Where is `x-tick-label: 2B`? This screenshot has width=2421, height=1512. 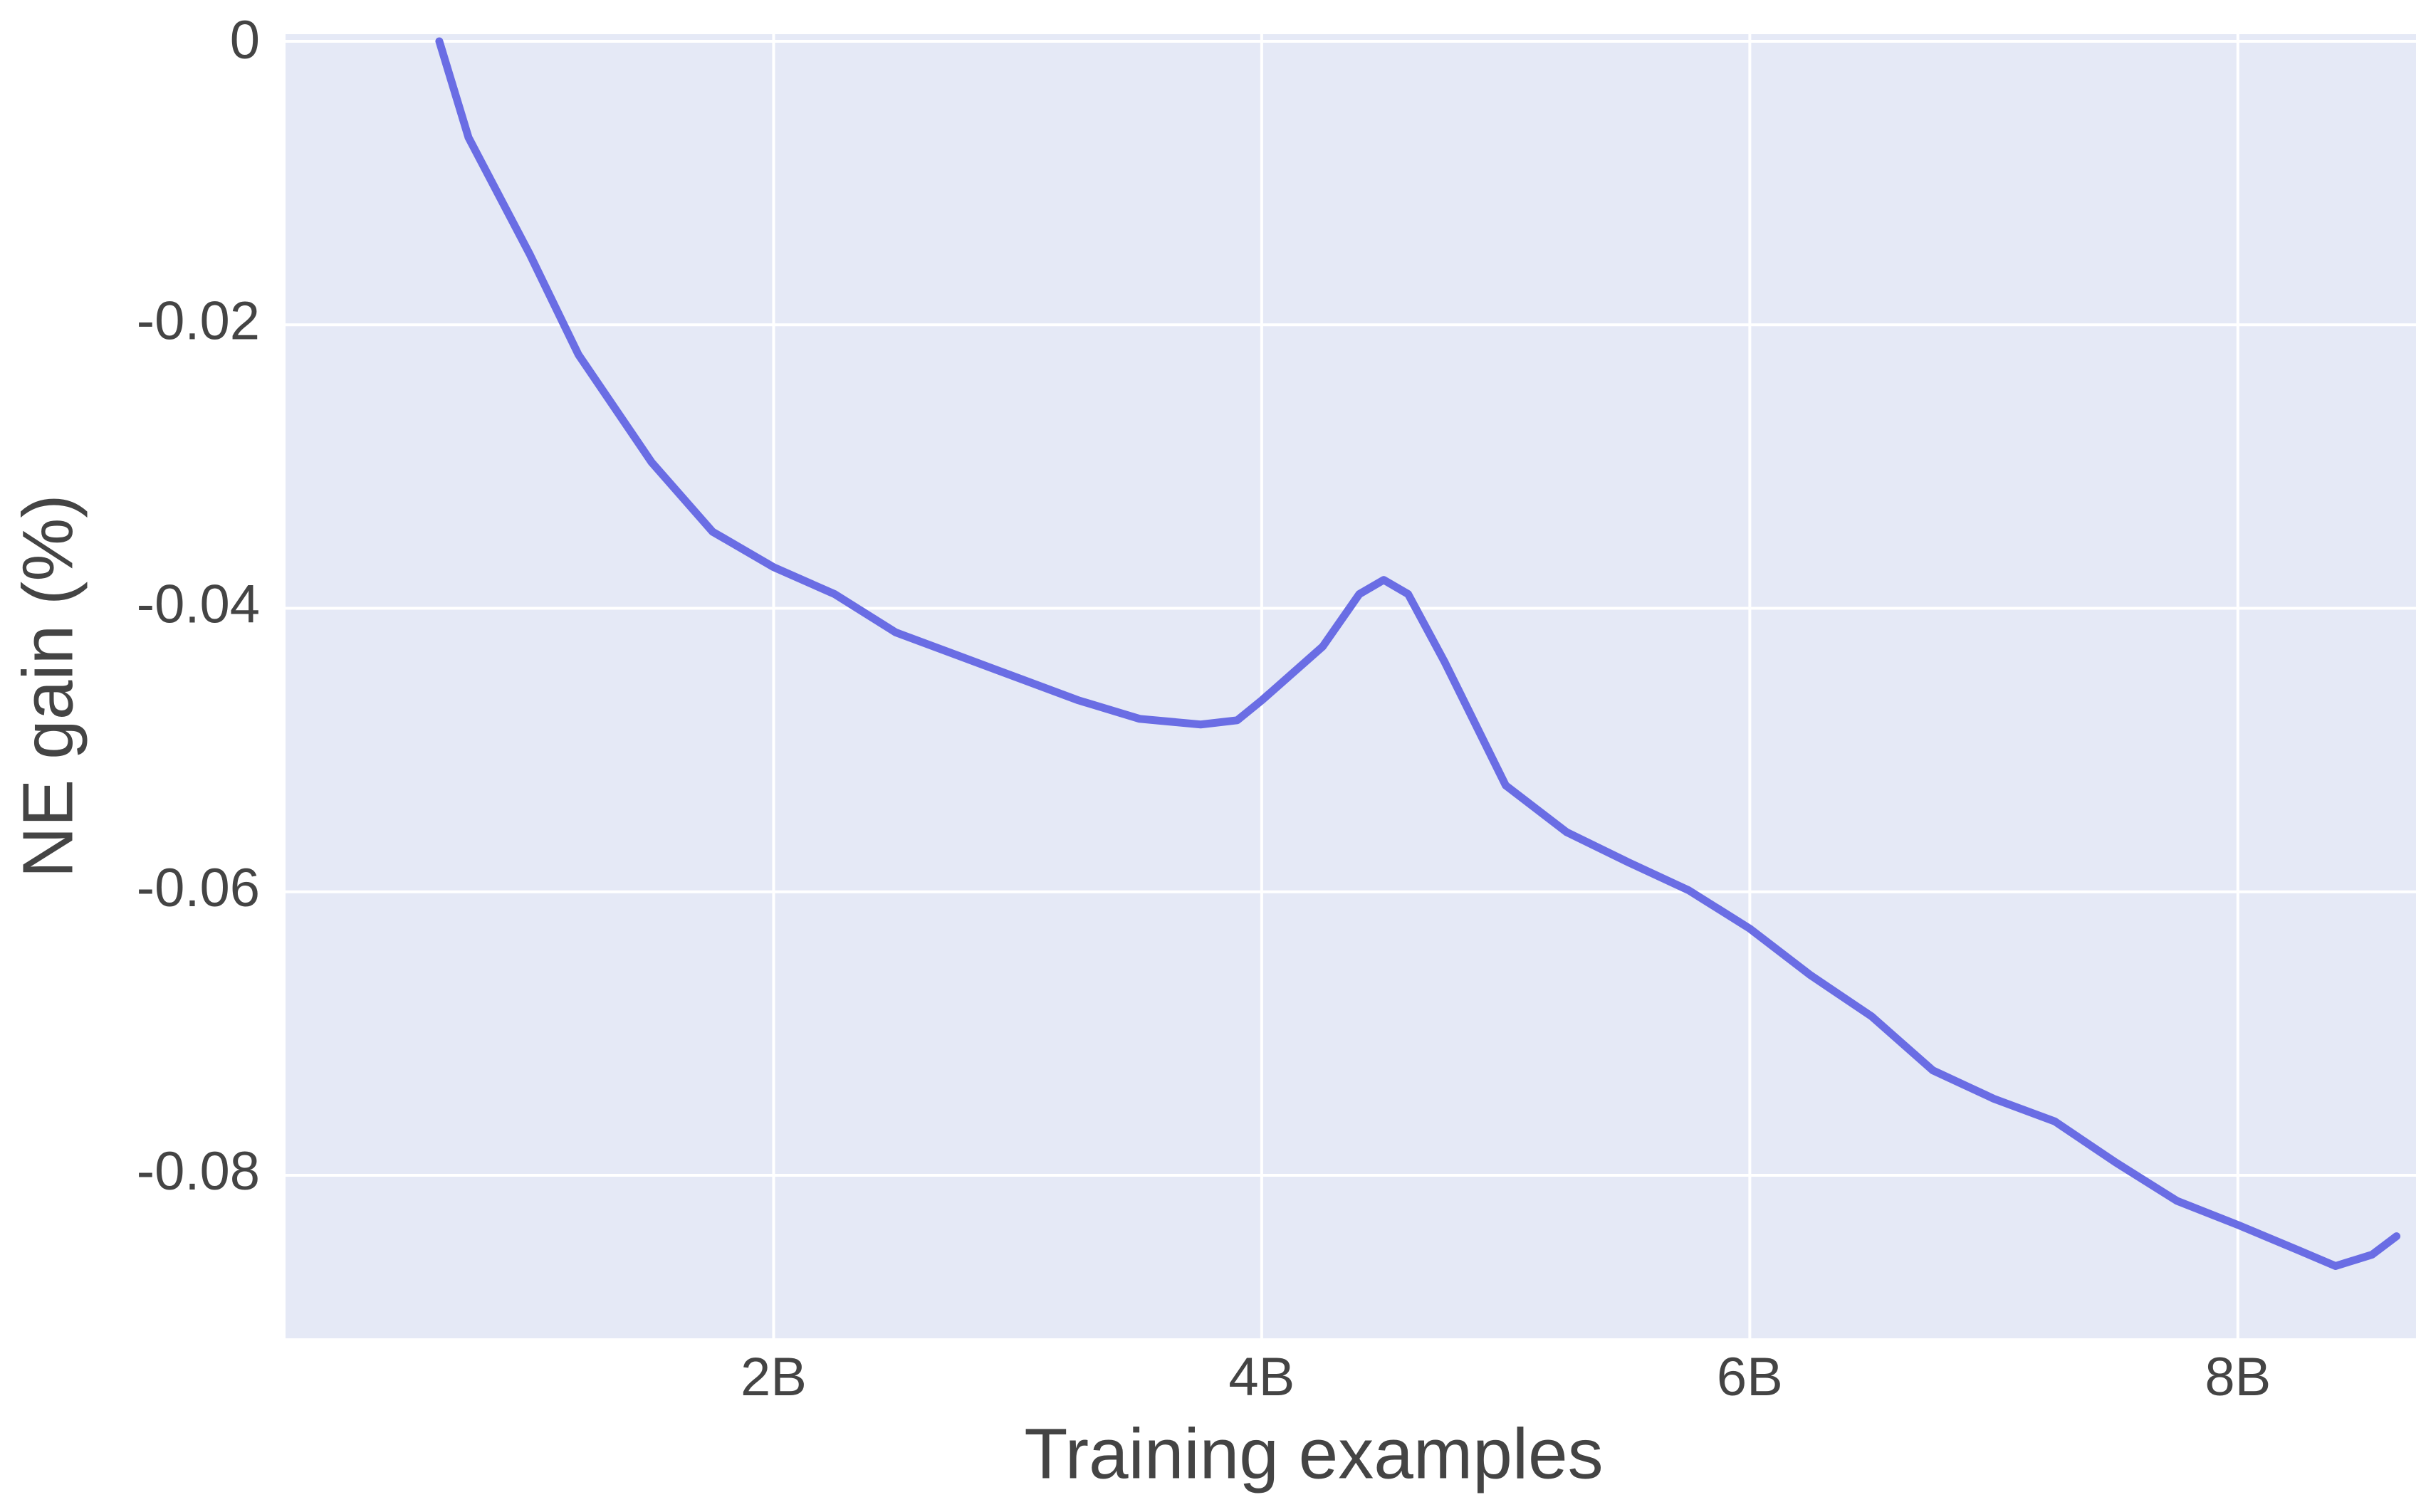
x-tick-label: 2B is located at coordinates (774, 1377).